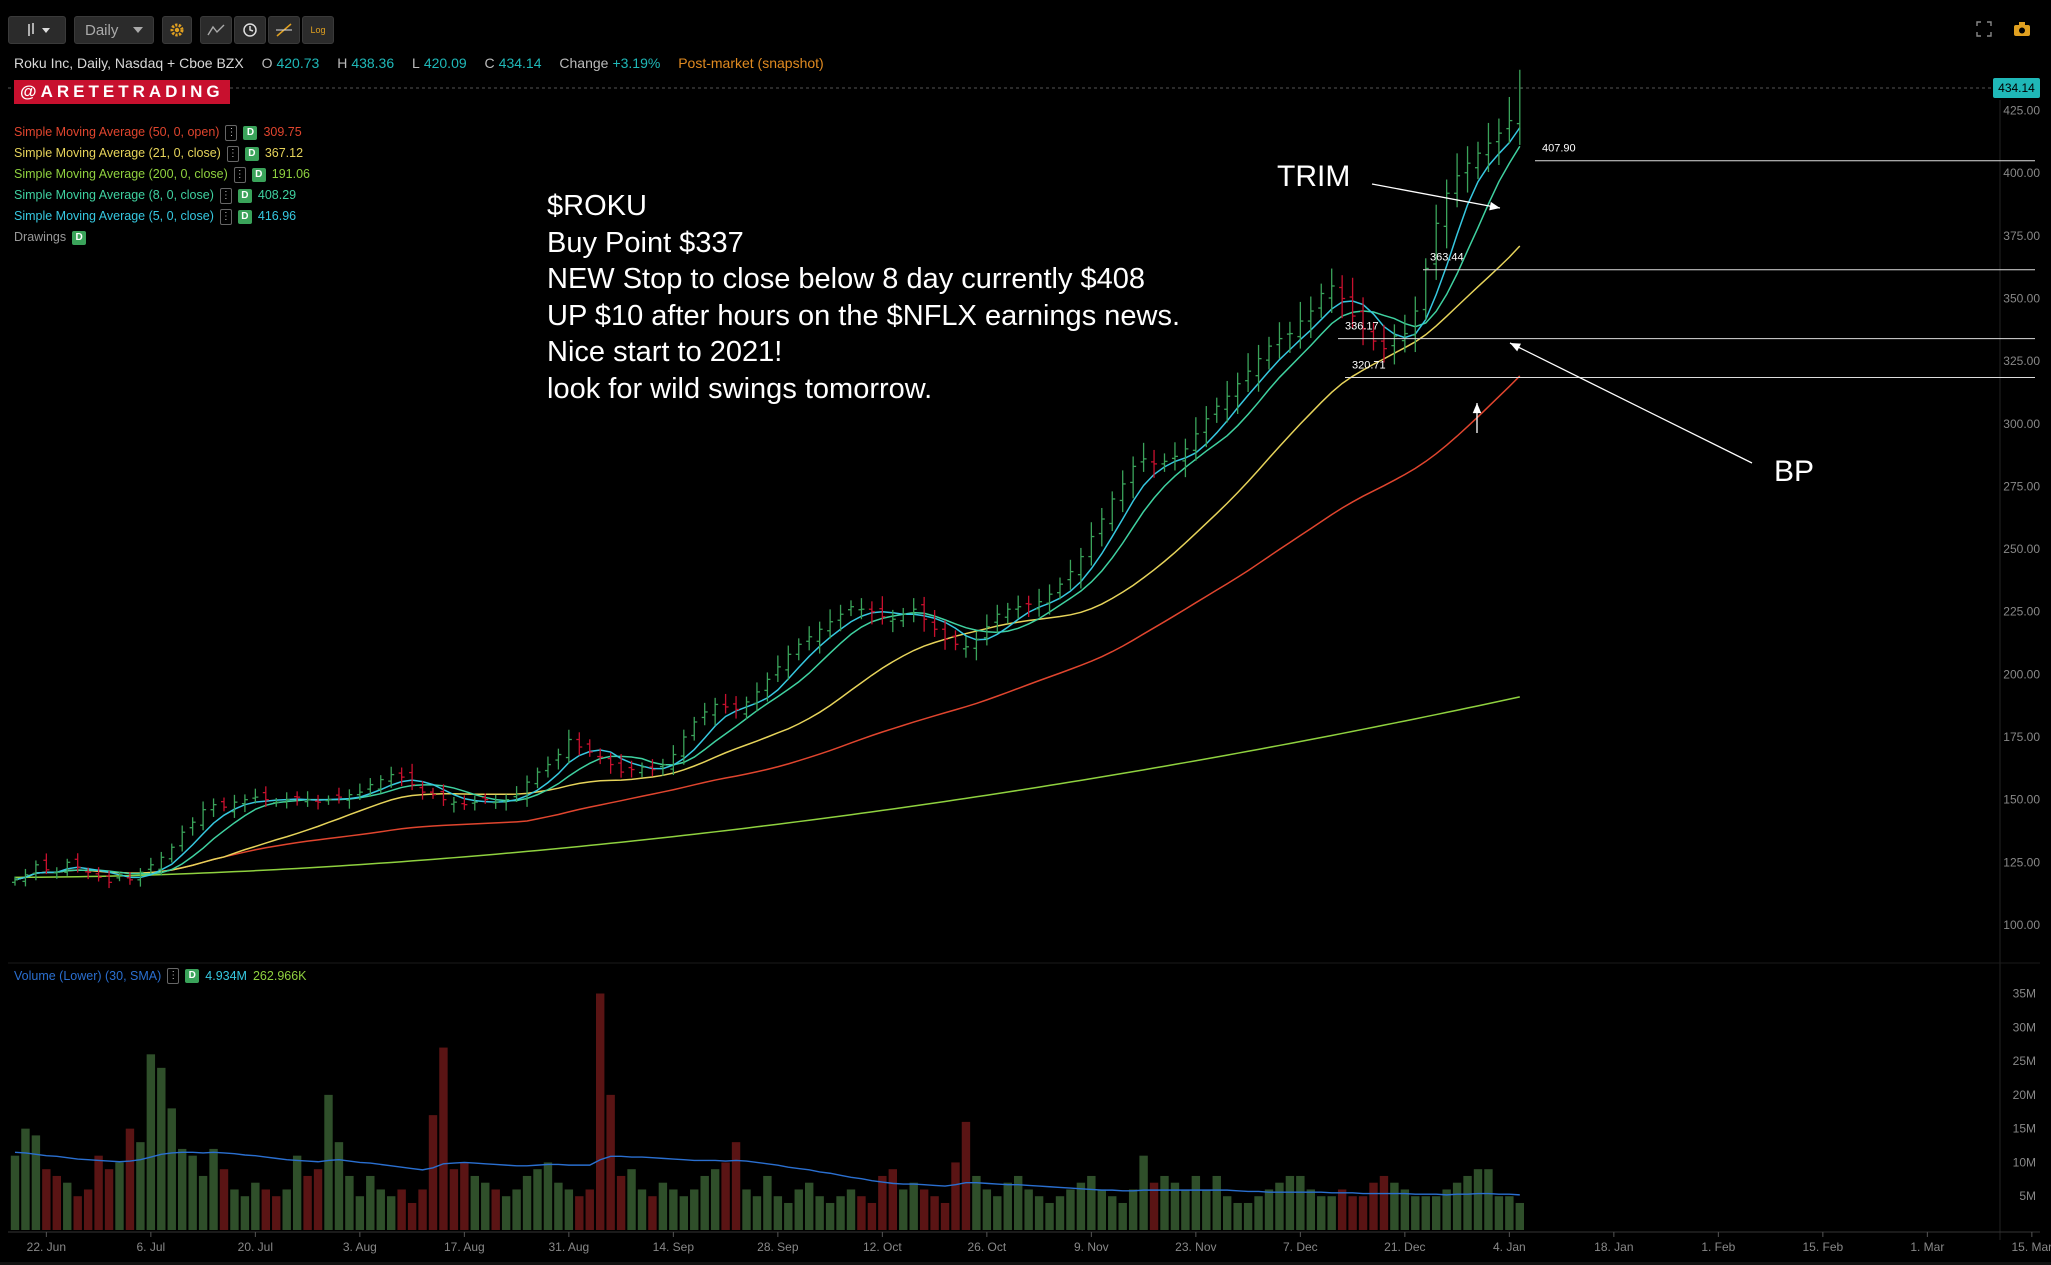  Describe the element at coordinates (88, 976) in the screenshot. I see `volume-study-label: Volume (Lower) (30, SMA)` at that location.